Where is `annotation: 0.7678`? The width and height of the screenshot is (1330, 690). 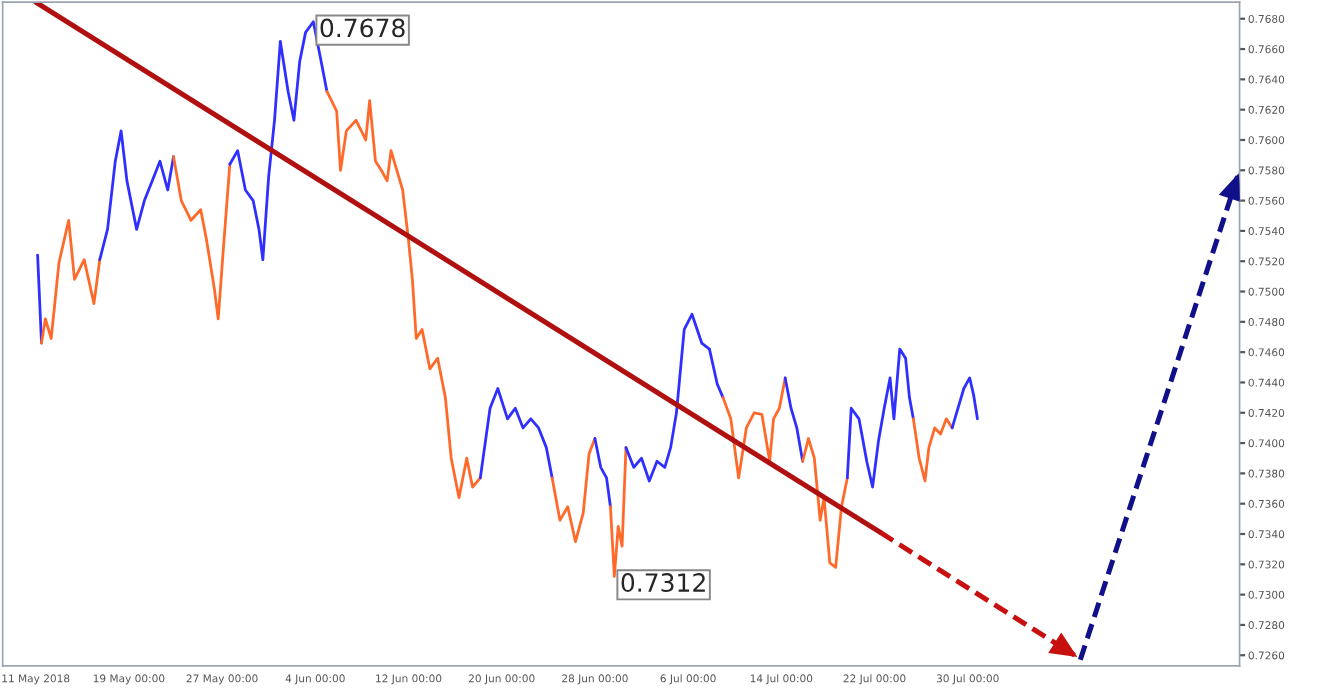 annotation: 0.7678 is located at coordinates (362, 28).